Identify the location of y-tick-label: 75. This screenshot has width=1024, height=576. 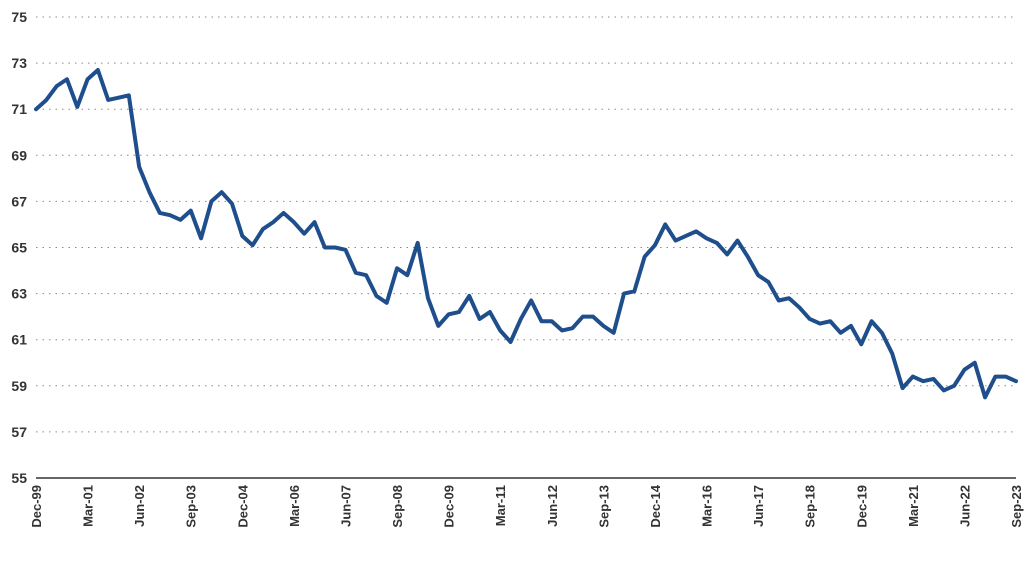
(19, 17).